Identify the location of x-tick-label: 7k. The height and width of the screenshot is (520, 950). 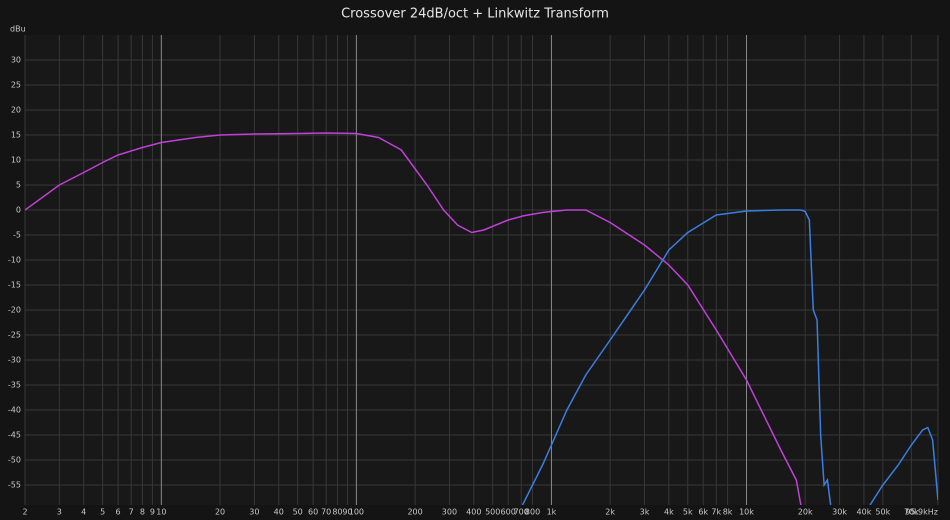
(716, 512).